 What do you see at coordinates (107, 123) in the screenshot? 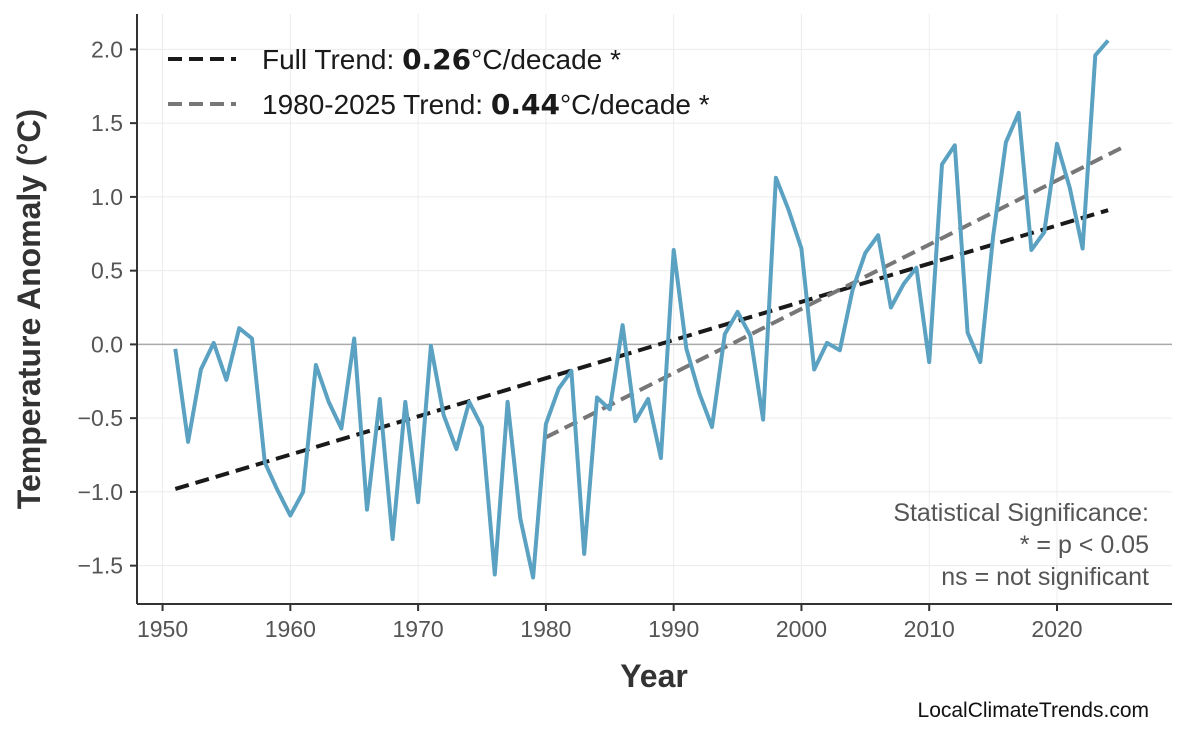
I see `y-tick-label: 1.5` at bounding box center [107, 123].